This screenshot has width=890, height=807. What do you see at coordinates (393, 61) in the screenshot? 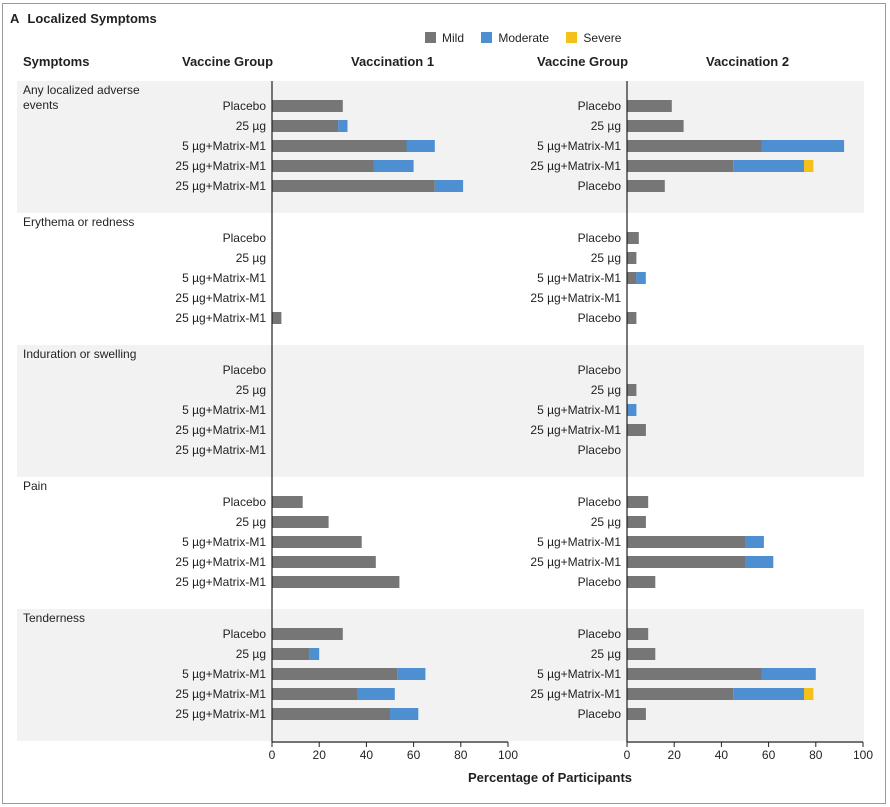
I see `header-vaccination-1: Vaccination 1` at bounding box center [393, 61].